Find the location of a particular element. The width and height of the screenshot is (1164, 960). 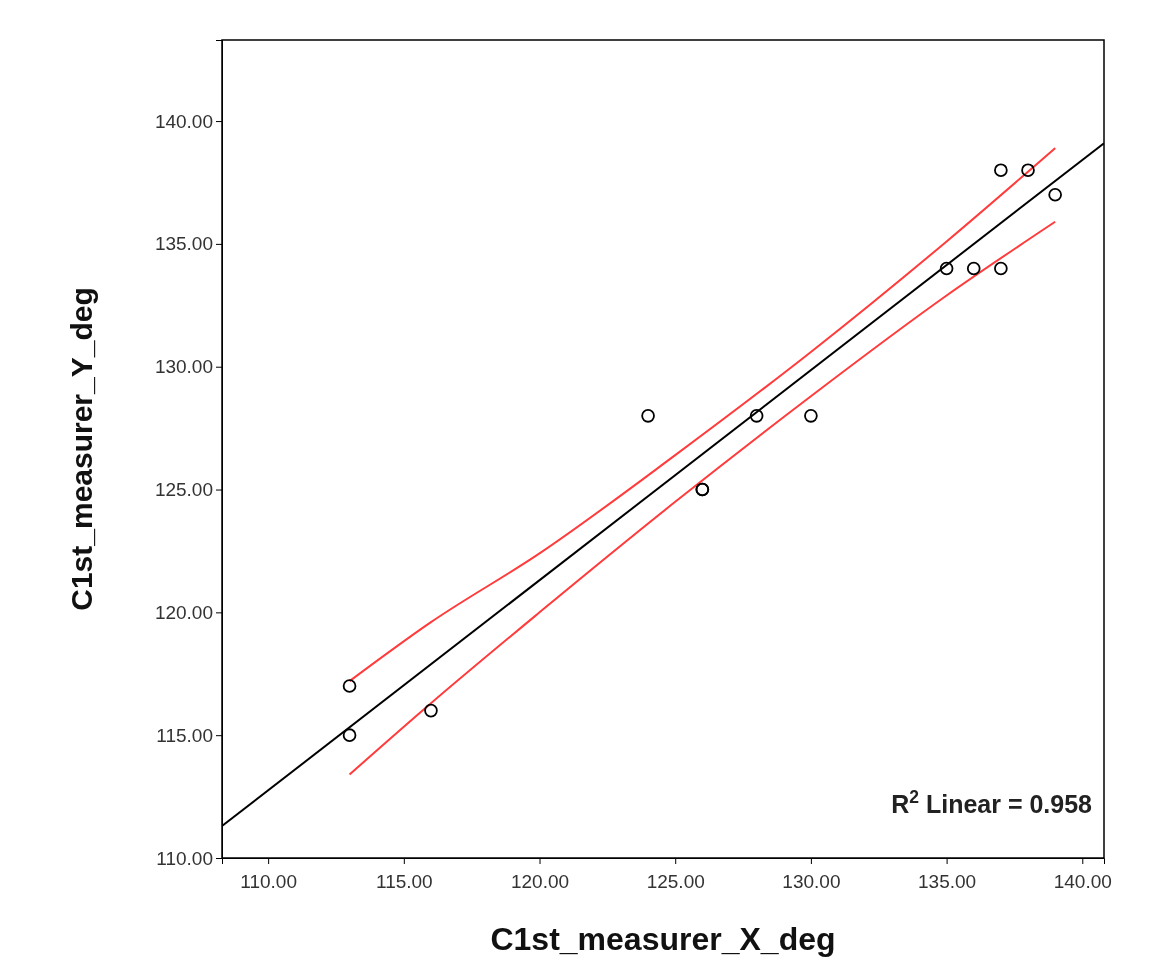

x-tick-label: 135.00 is located at coordinates (947, 881).